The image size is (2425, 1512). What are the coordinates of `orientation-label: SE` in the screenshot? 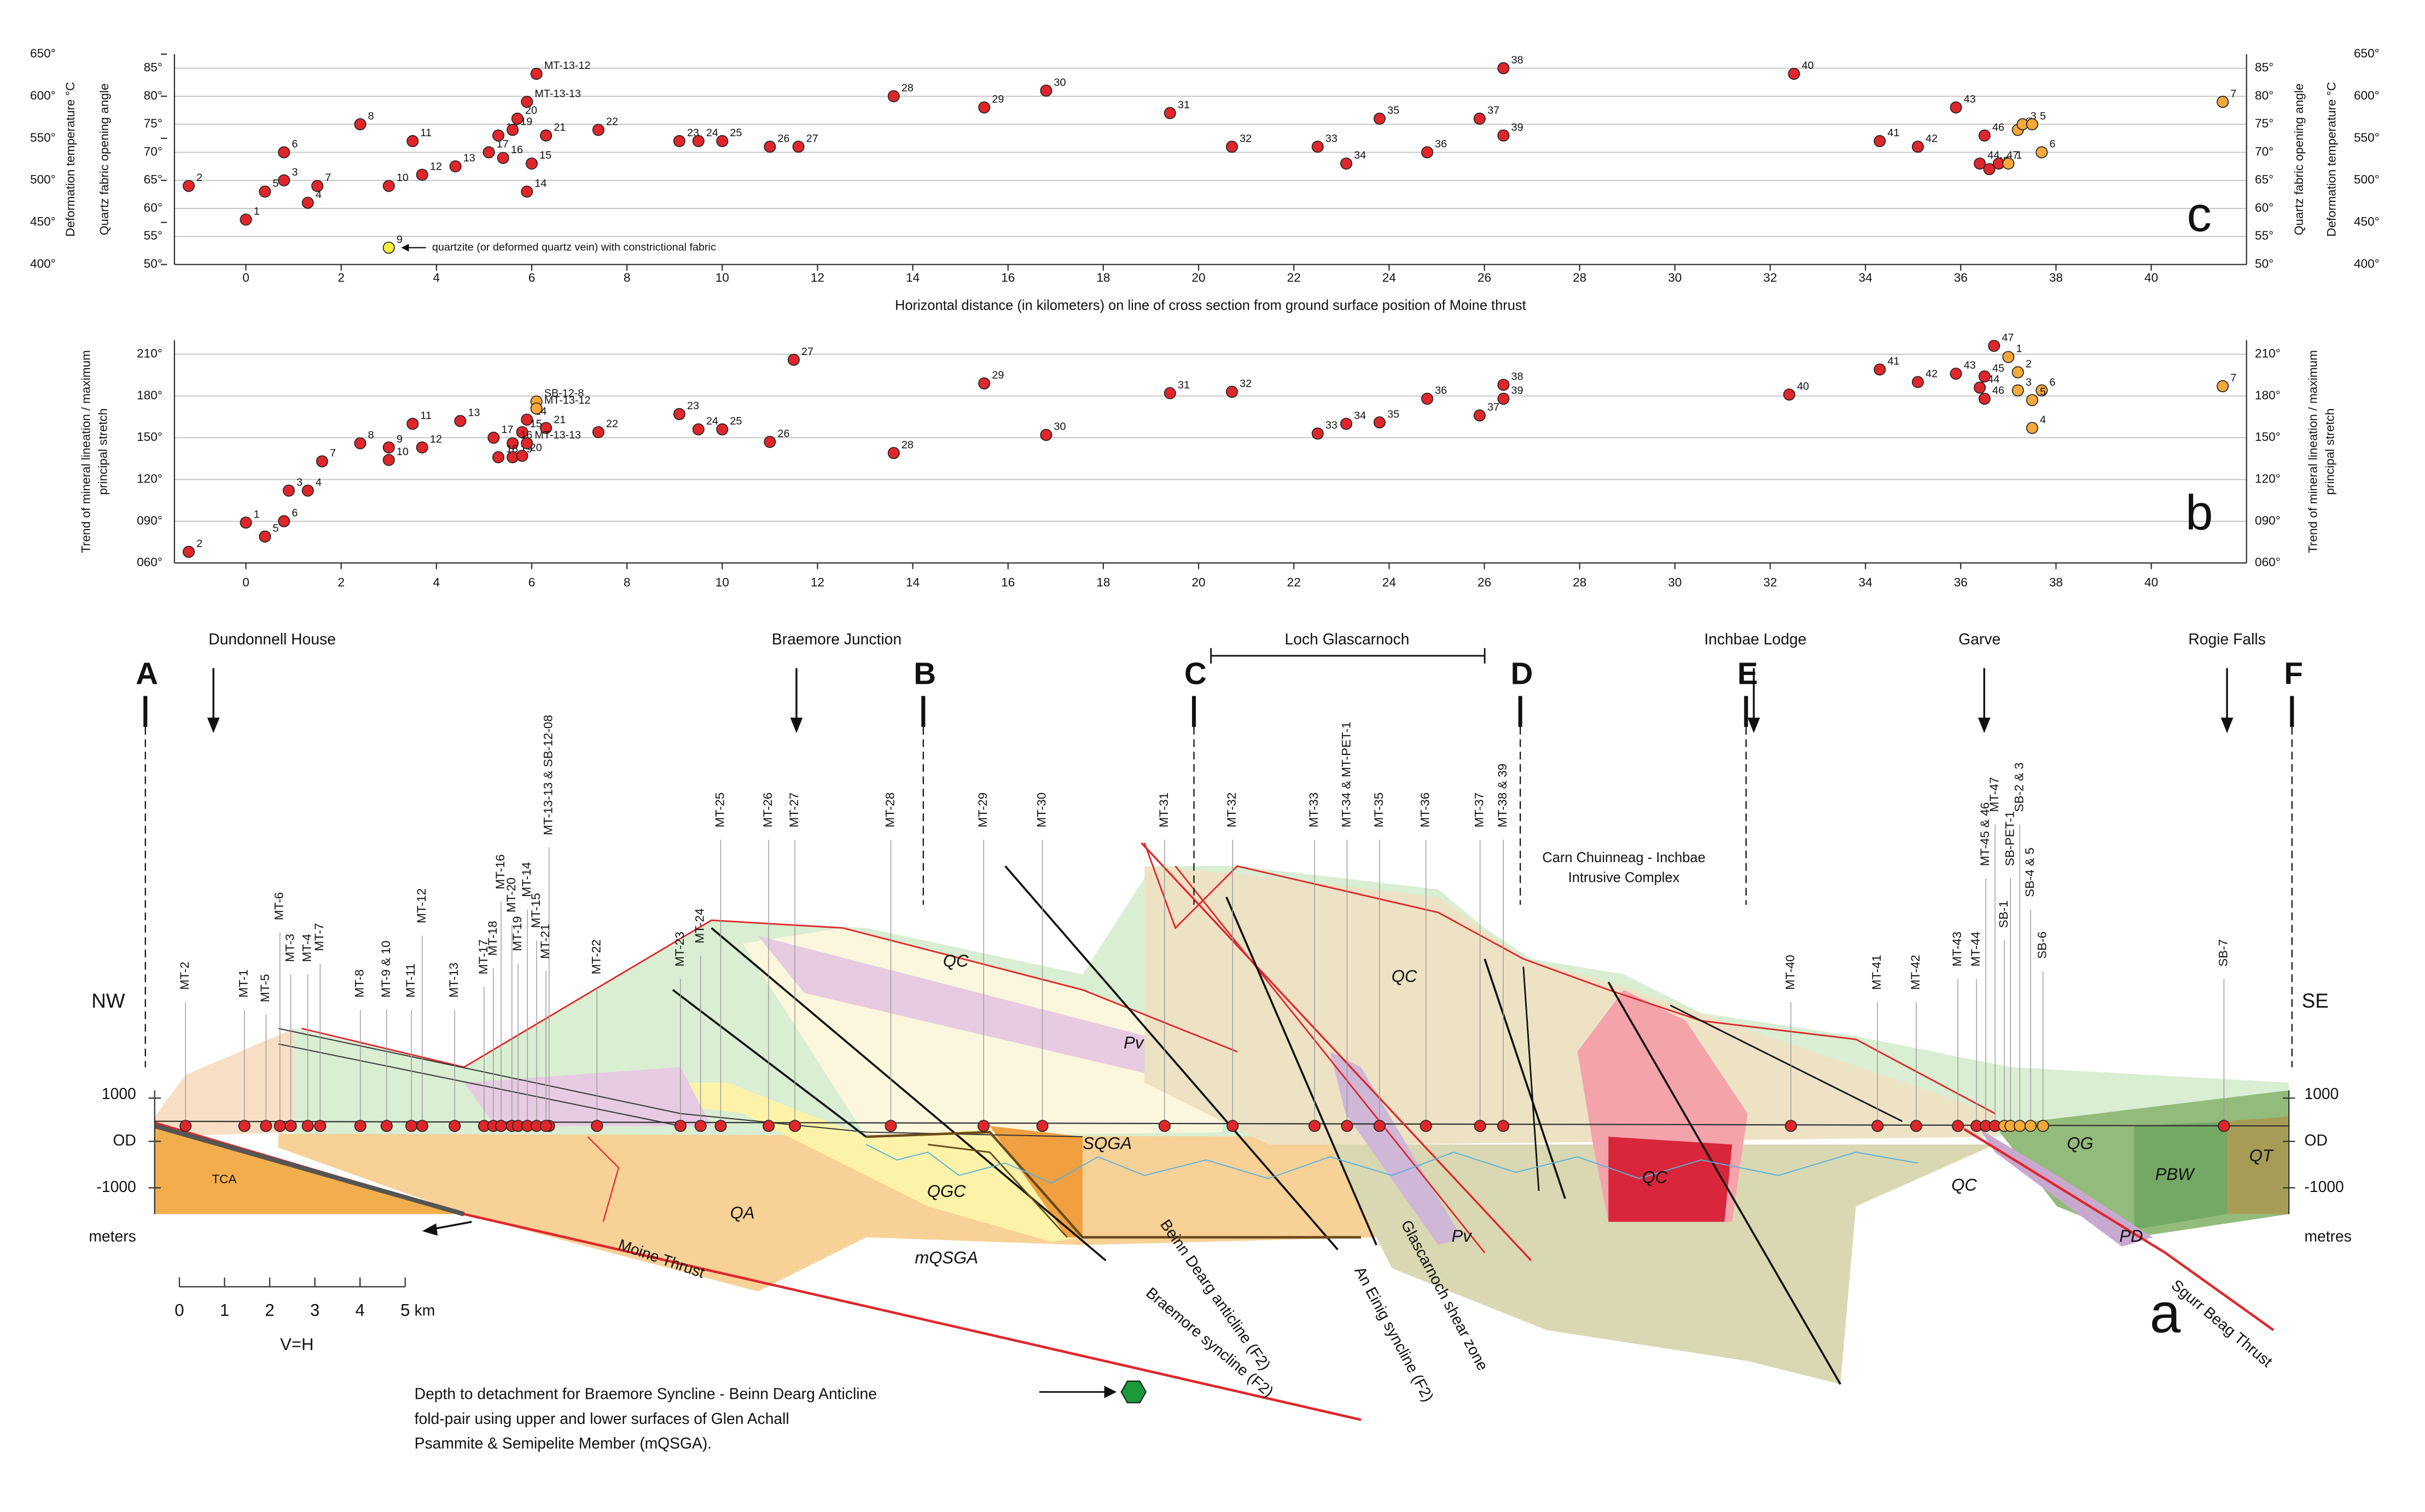 It's located at (2315, 1001).